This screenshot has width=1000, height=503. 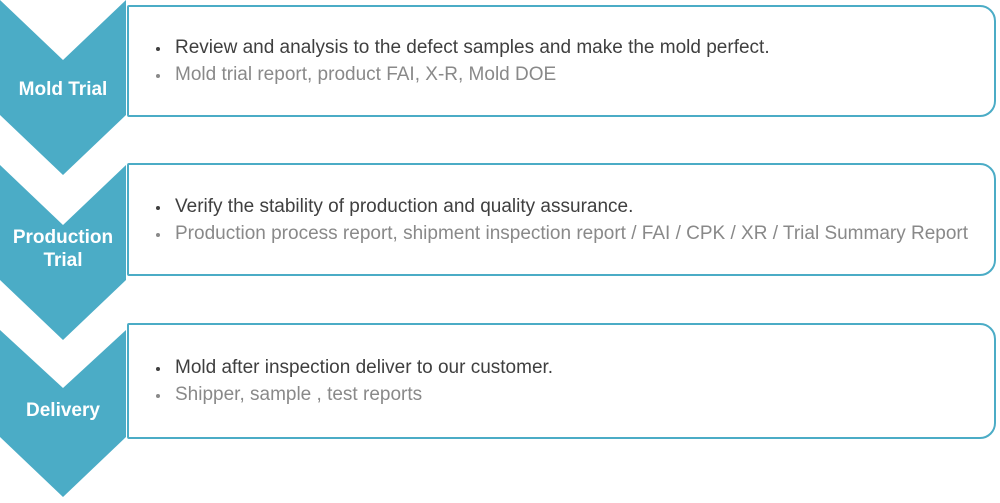 I want to click on chevron-arrow-delivery, so click(x=63, y=413).